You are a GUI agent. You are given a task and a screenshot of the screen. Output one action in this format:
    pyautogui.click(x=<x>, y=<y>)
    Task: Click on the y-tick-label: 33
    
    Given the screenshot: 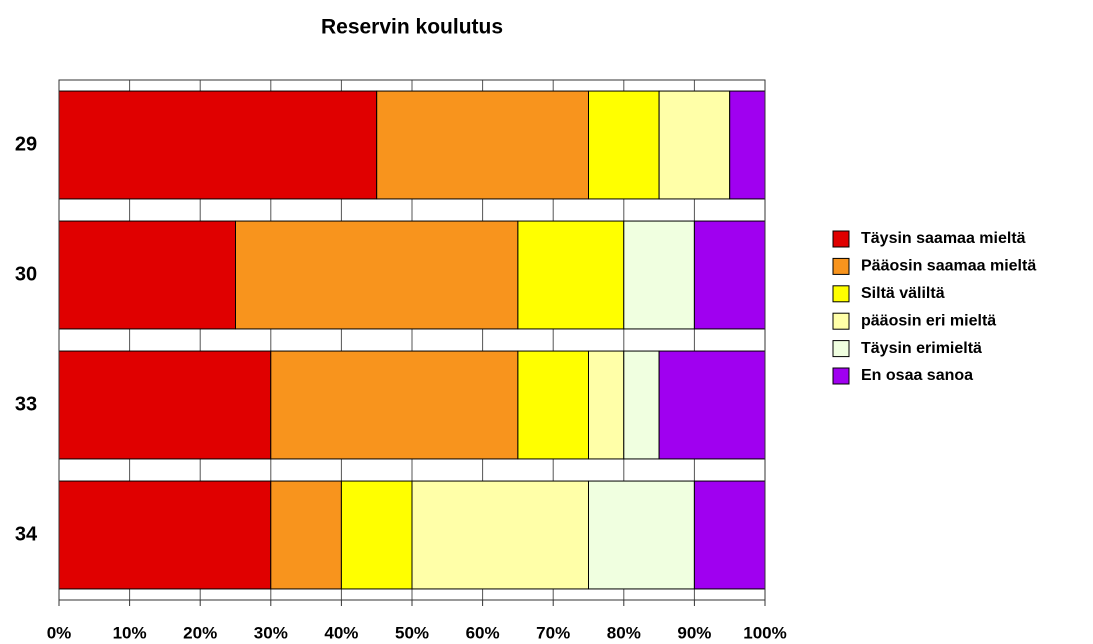 What is the action you would take?
    pyautogui.click(x=26, y=404)
    